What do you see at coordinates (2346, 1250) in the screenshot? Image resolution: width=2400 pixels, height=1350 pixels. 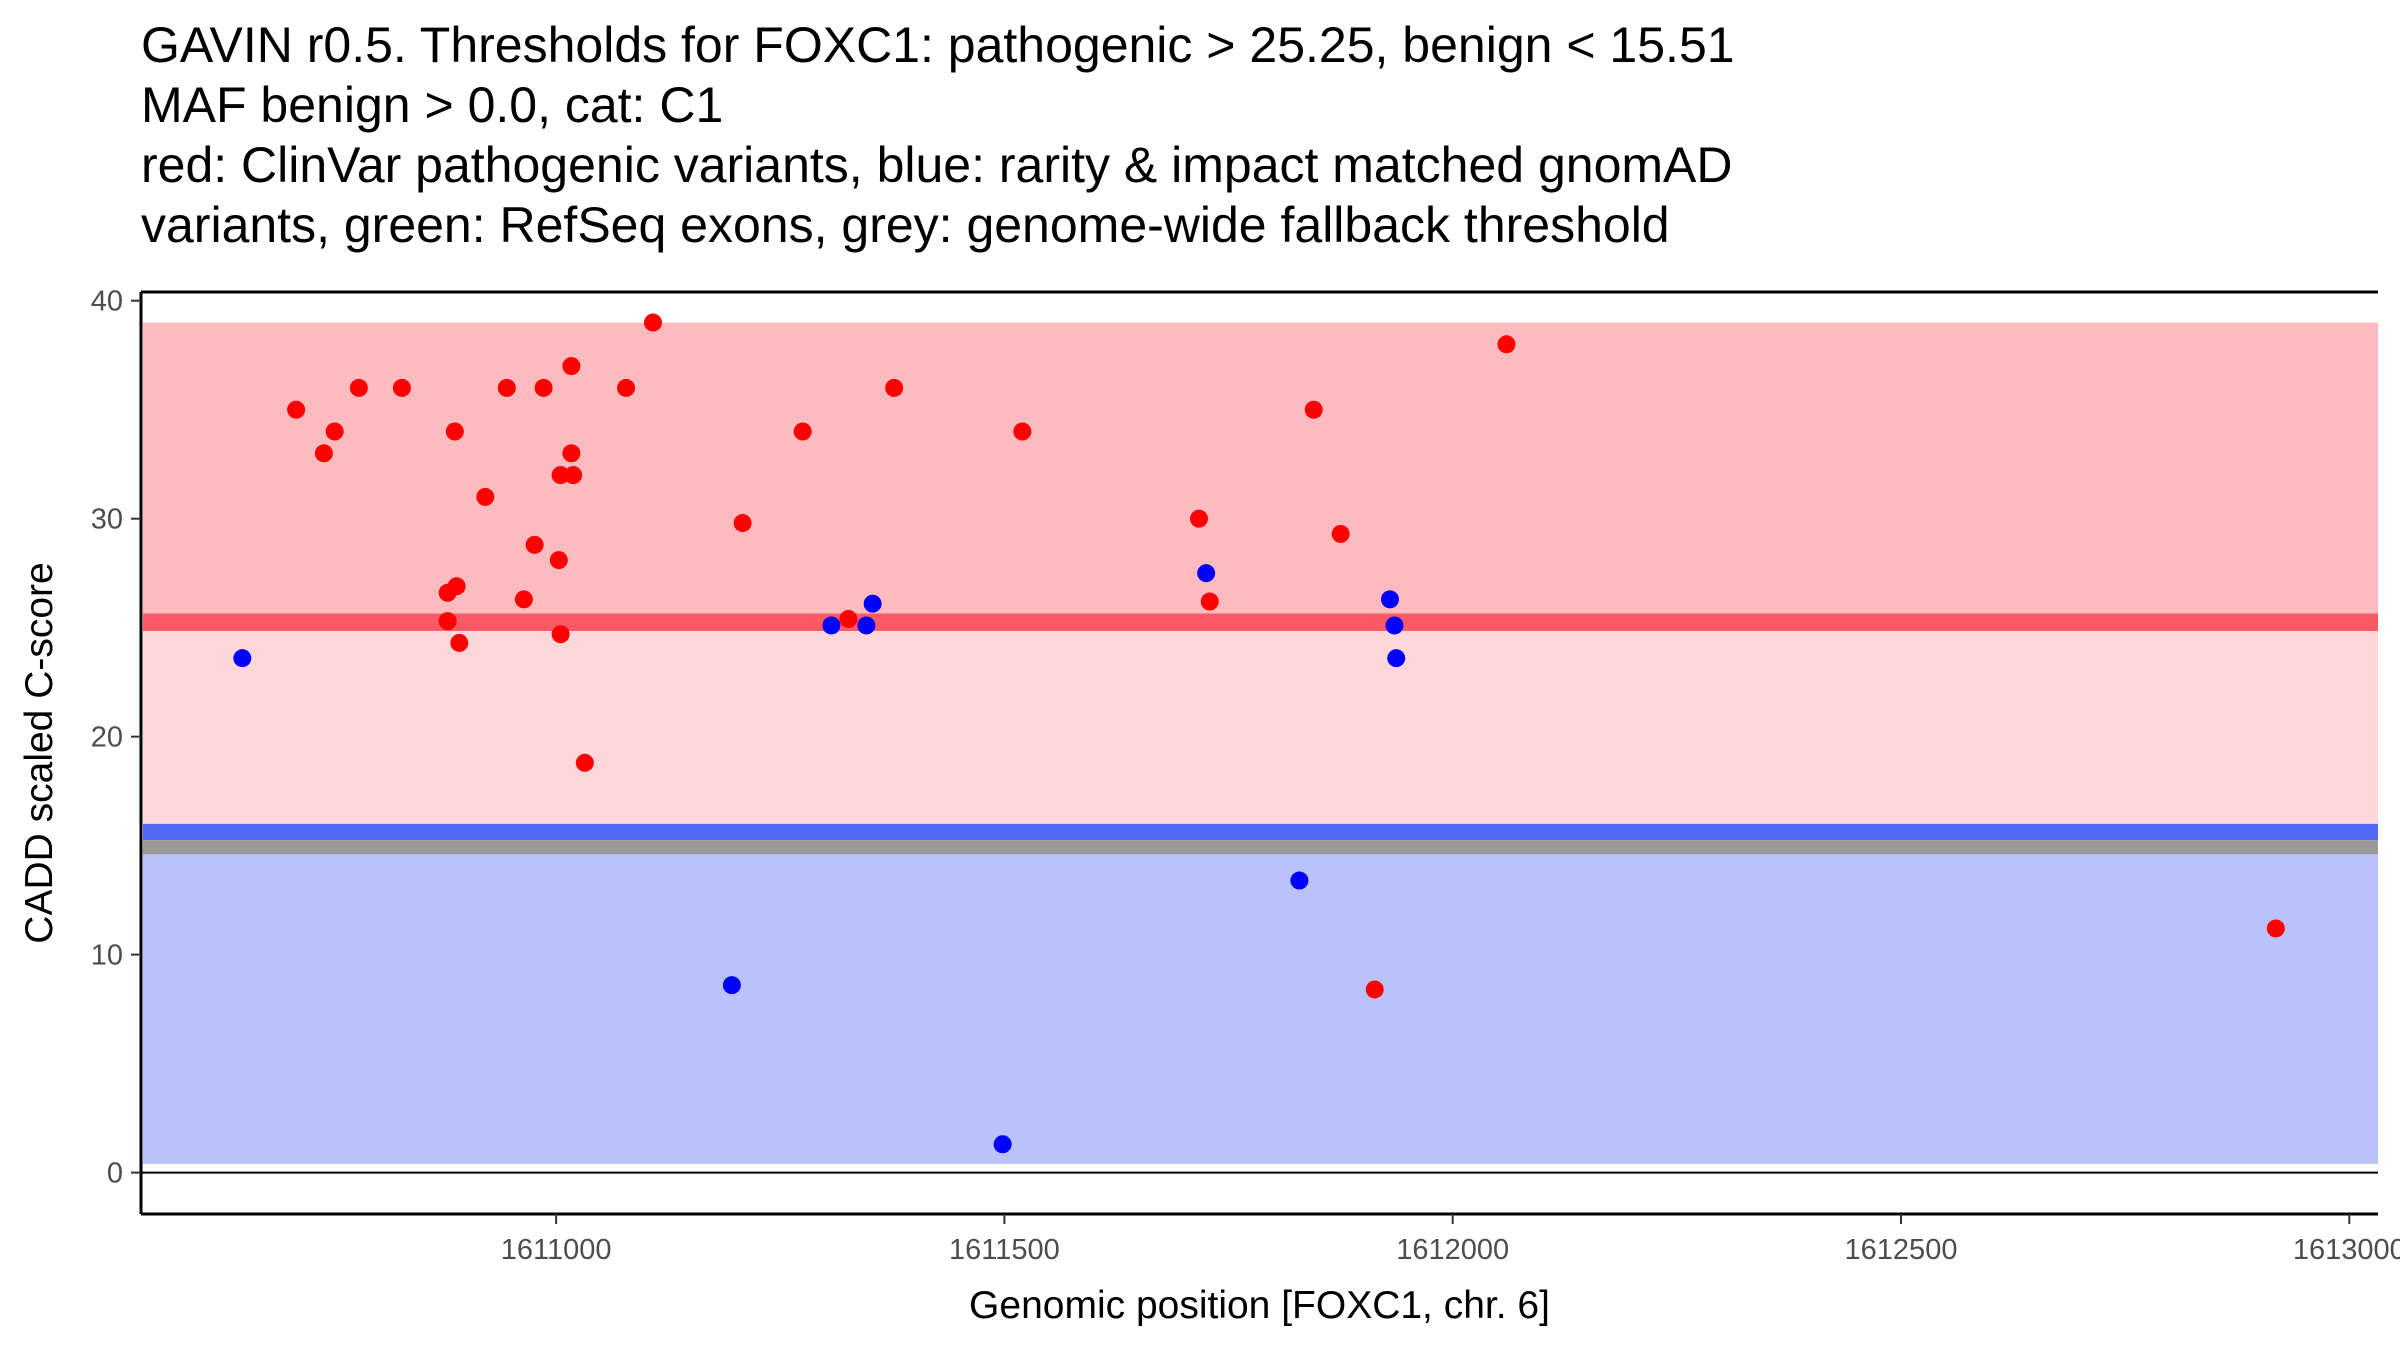 I see `x-tick-label: 1613000` at bounding box center [2346, 1250].